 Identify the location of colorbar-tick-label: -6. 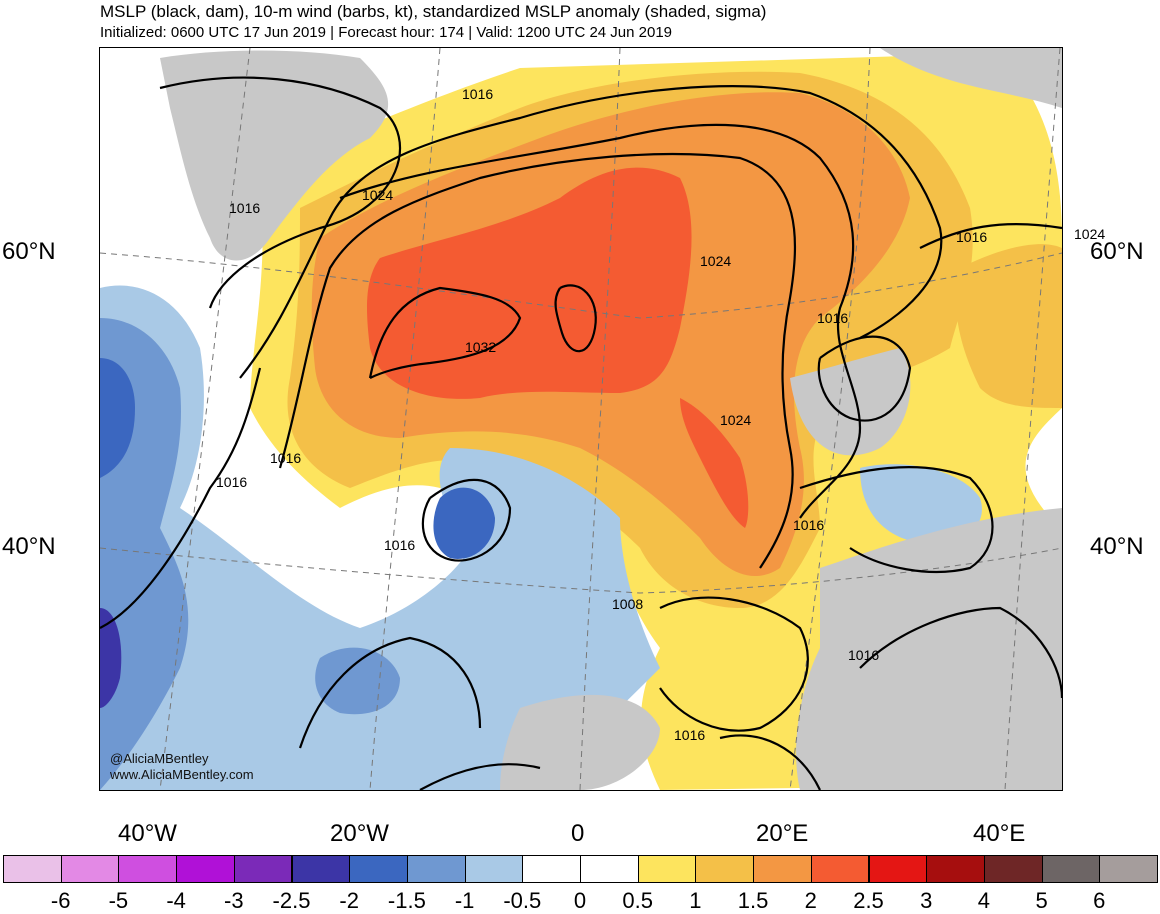
(60, 900).